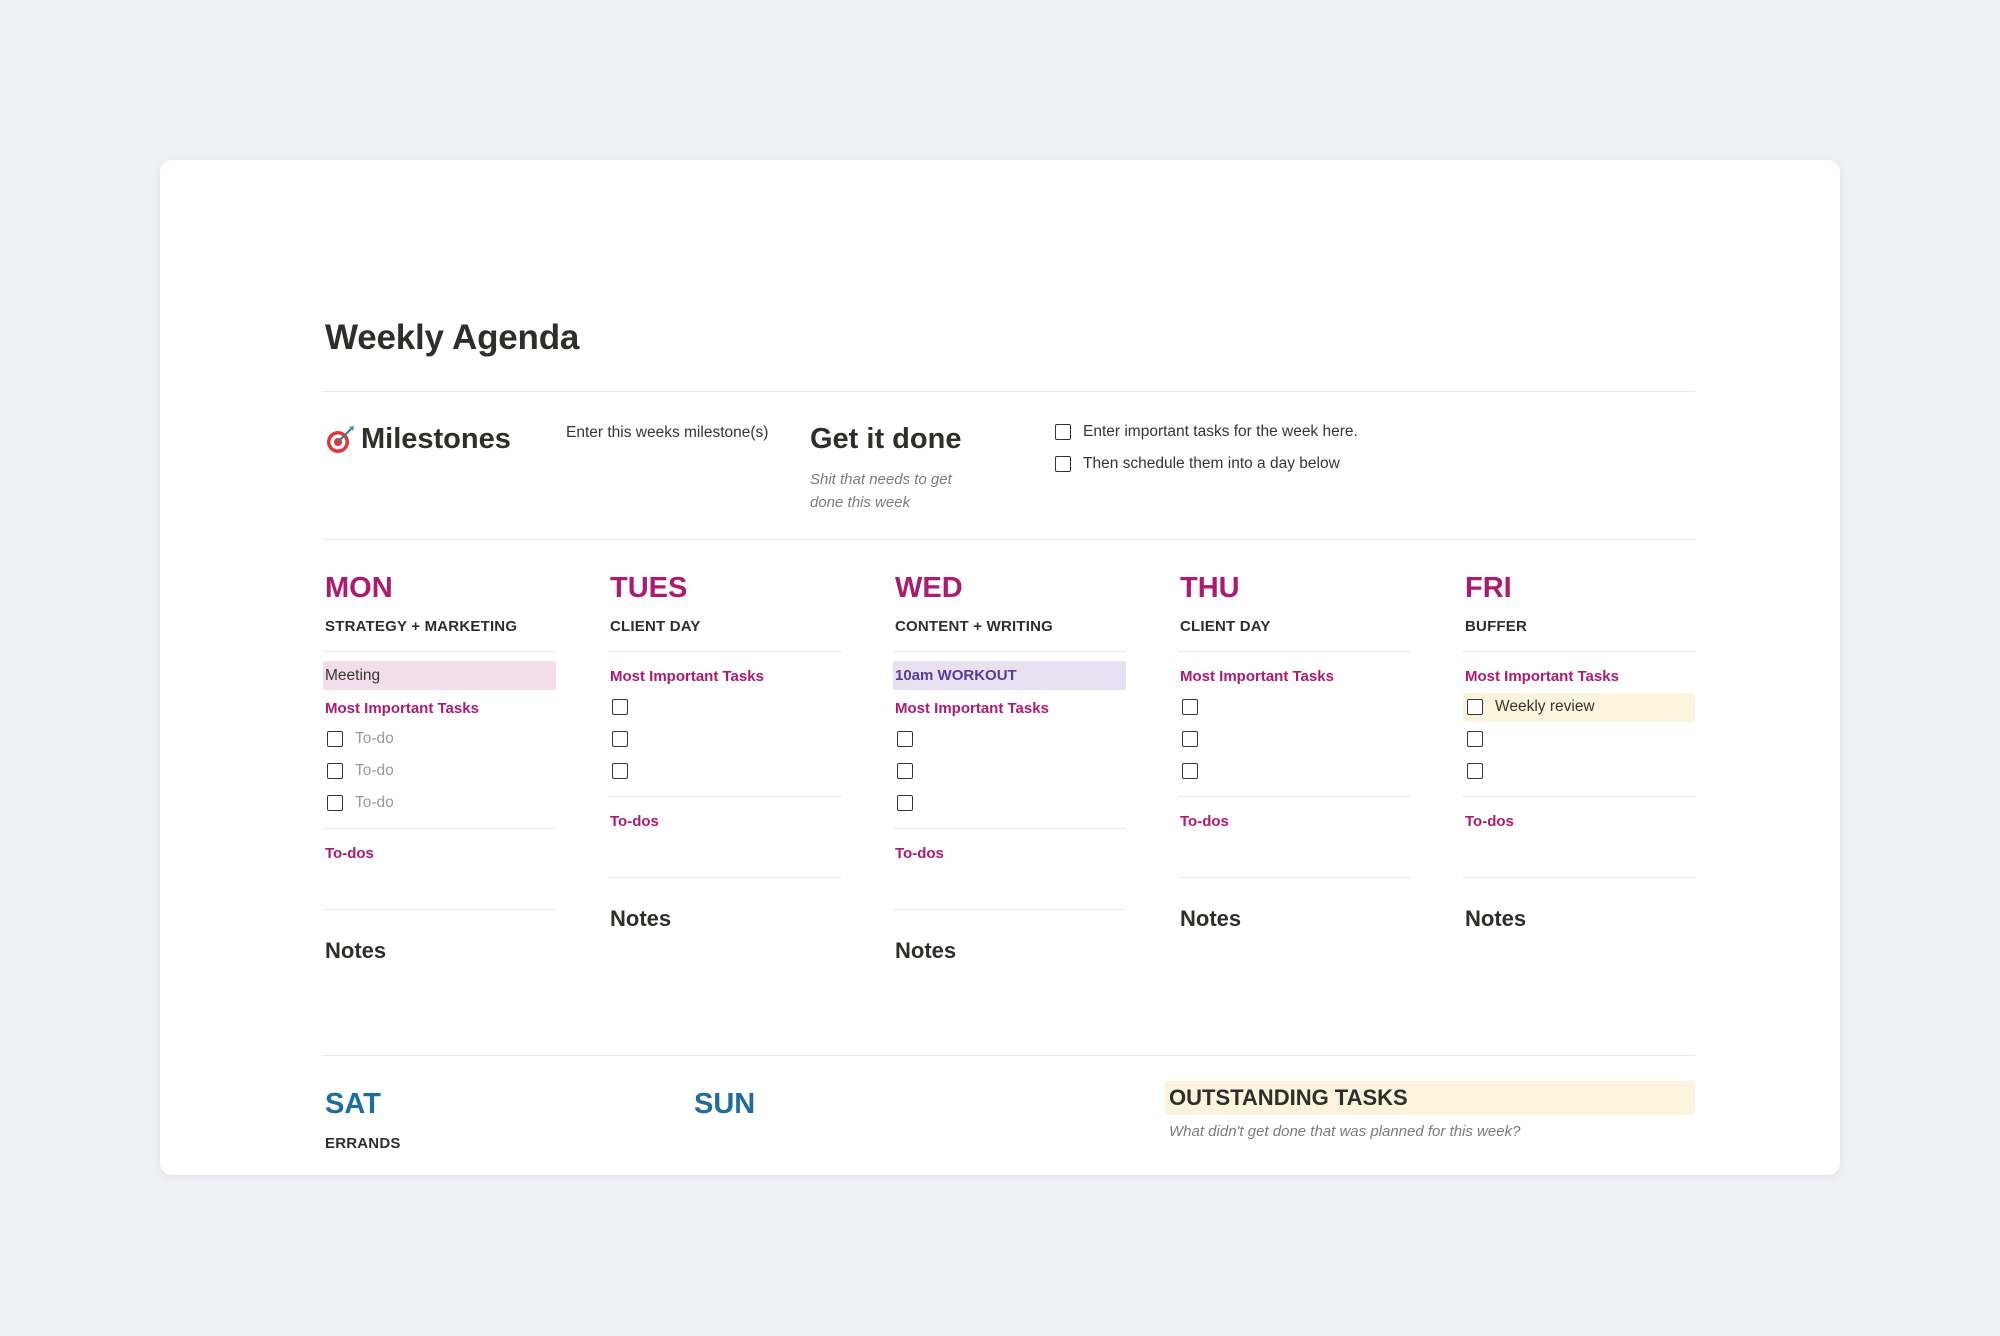  Describe the element at coordinates (439, 675) in the screenshot. I see `meeting-highlight: Meeting` at that location.